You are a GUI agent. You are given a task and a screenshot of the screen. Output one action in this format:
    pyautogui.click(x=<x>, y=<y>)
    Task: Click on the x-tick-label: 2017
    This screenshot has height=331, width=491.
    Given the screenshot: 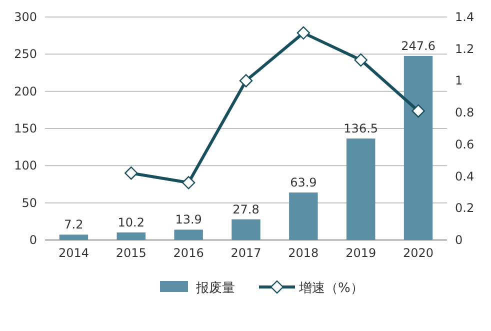 What is the action you would take?
    pyautogui.click(x=246, y=253)
    